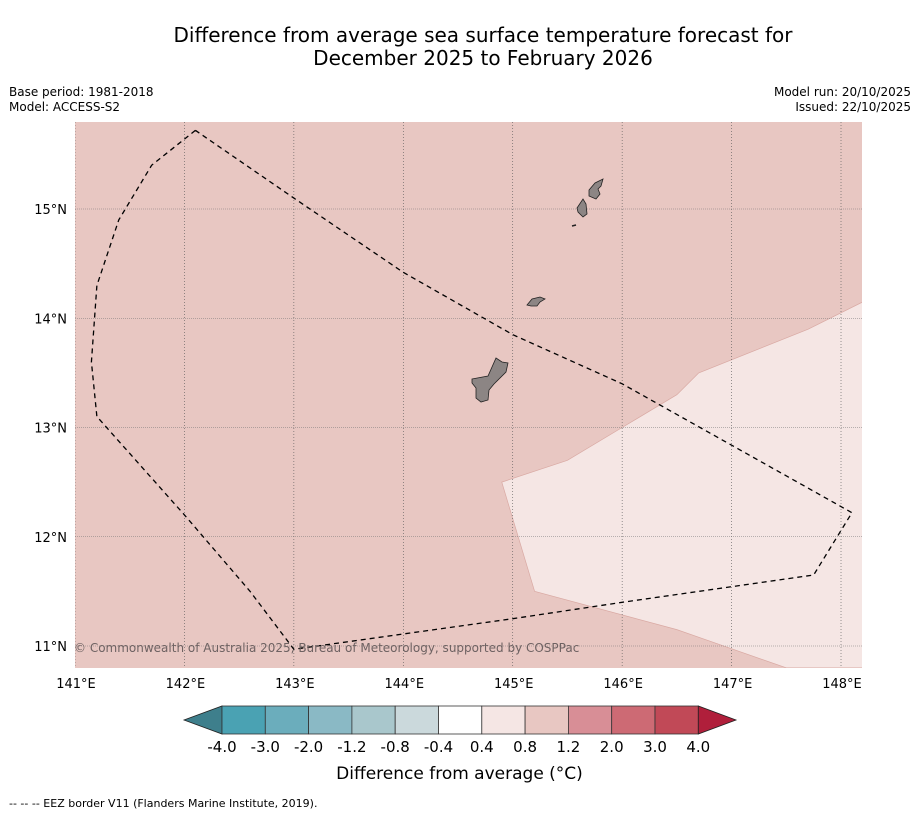  Describe the element at coordinates (525, 747) in the screenshot. I see `colorbar-tick-label: 0.8` at that location.